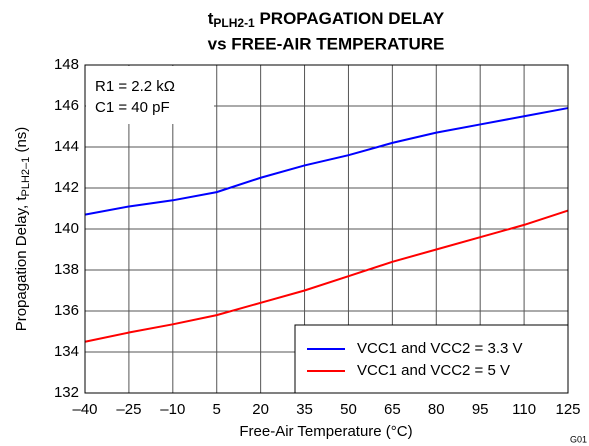  What do you see at coordinates (431, 359) in the screenshot?
I see `legend-box` at bounding box center [431, 359].